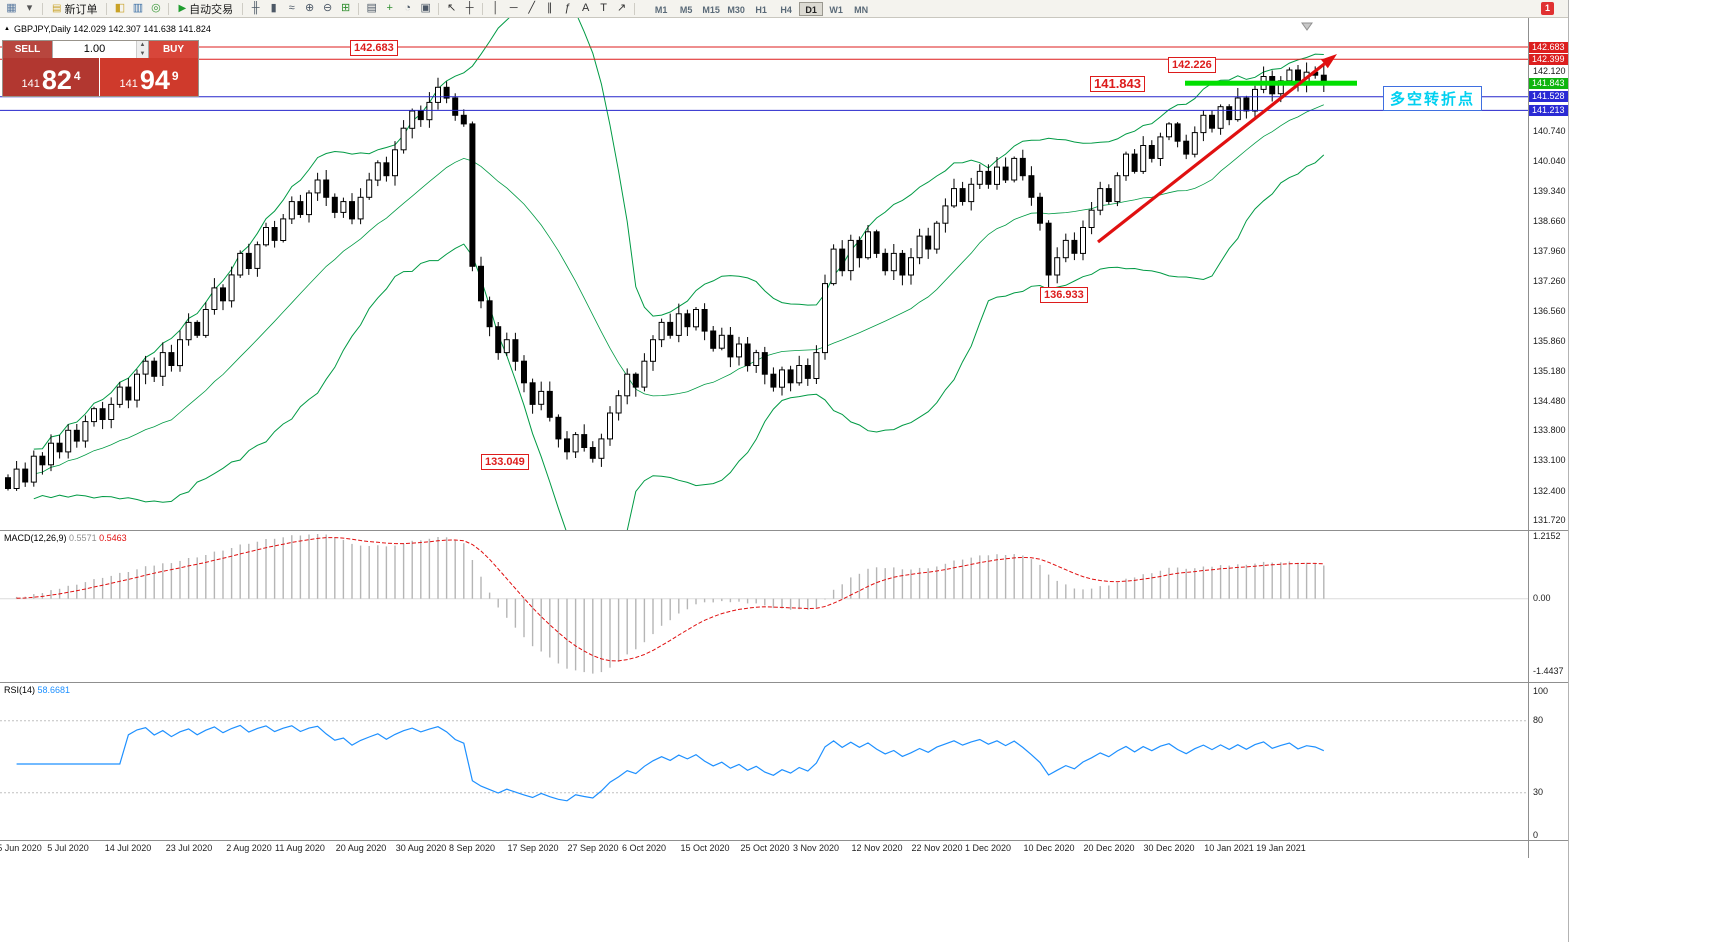 The width and height of the screenshot is (1732, 942). What do you see at coordinates (1549, 311) in the screenshot?
I see `price-tick: 136.560` at bounding box center [1549, 311].